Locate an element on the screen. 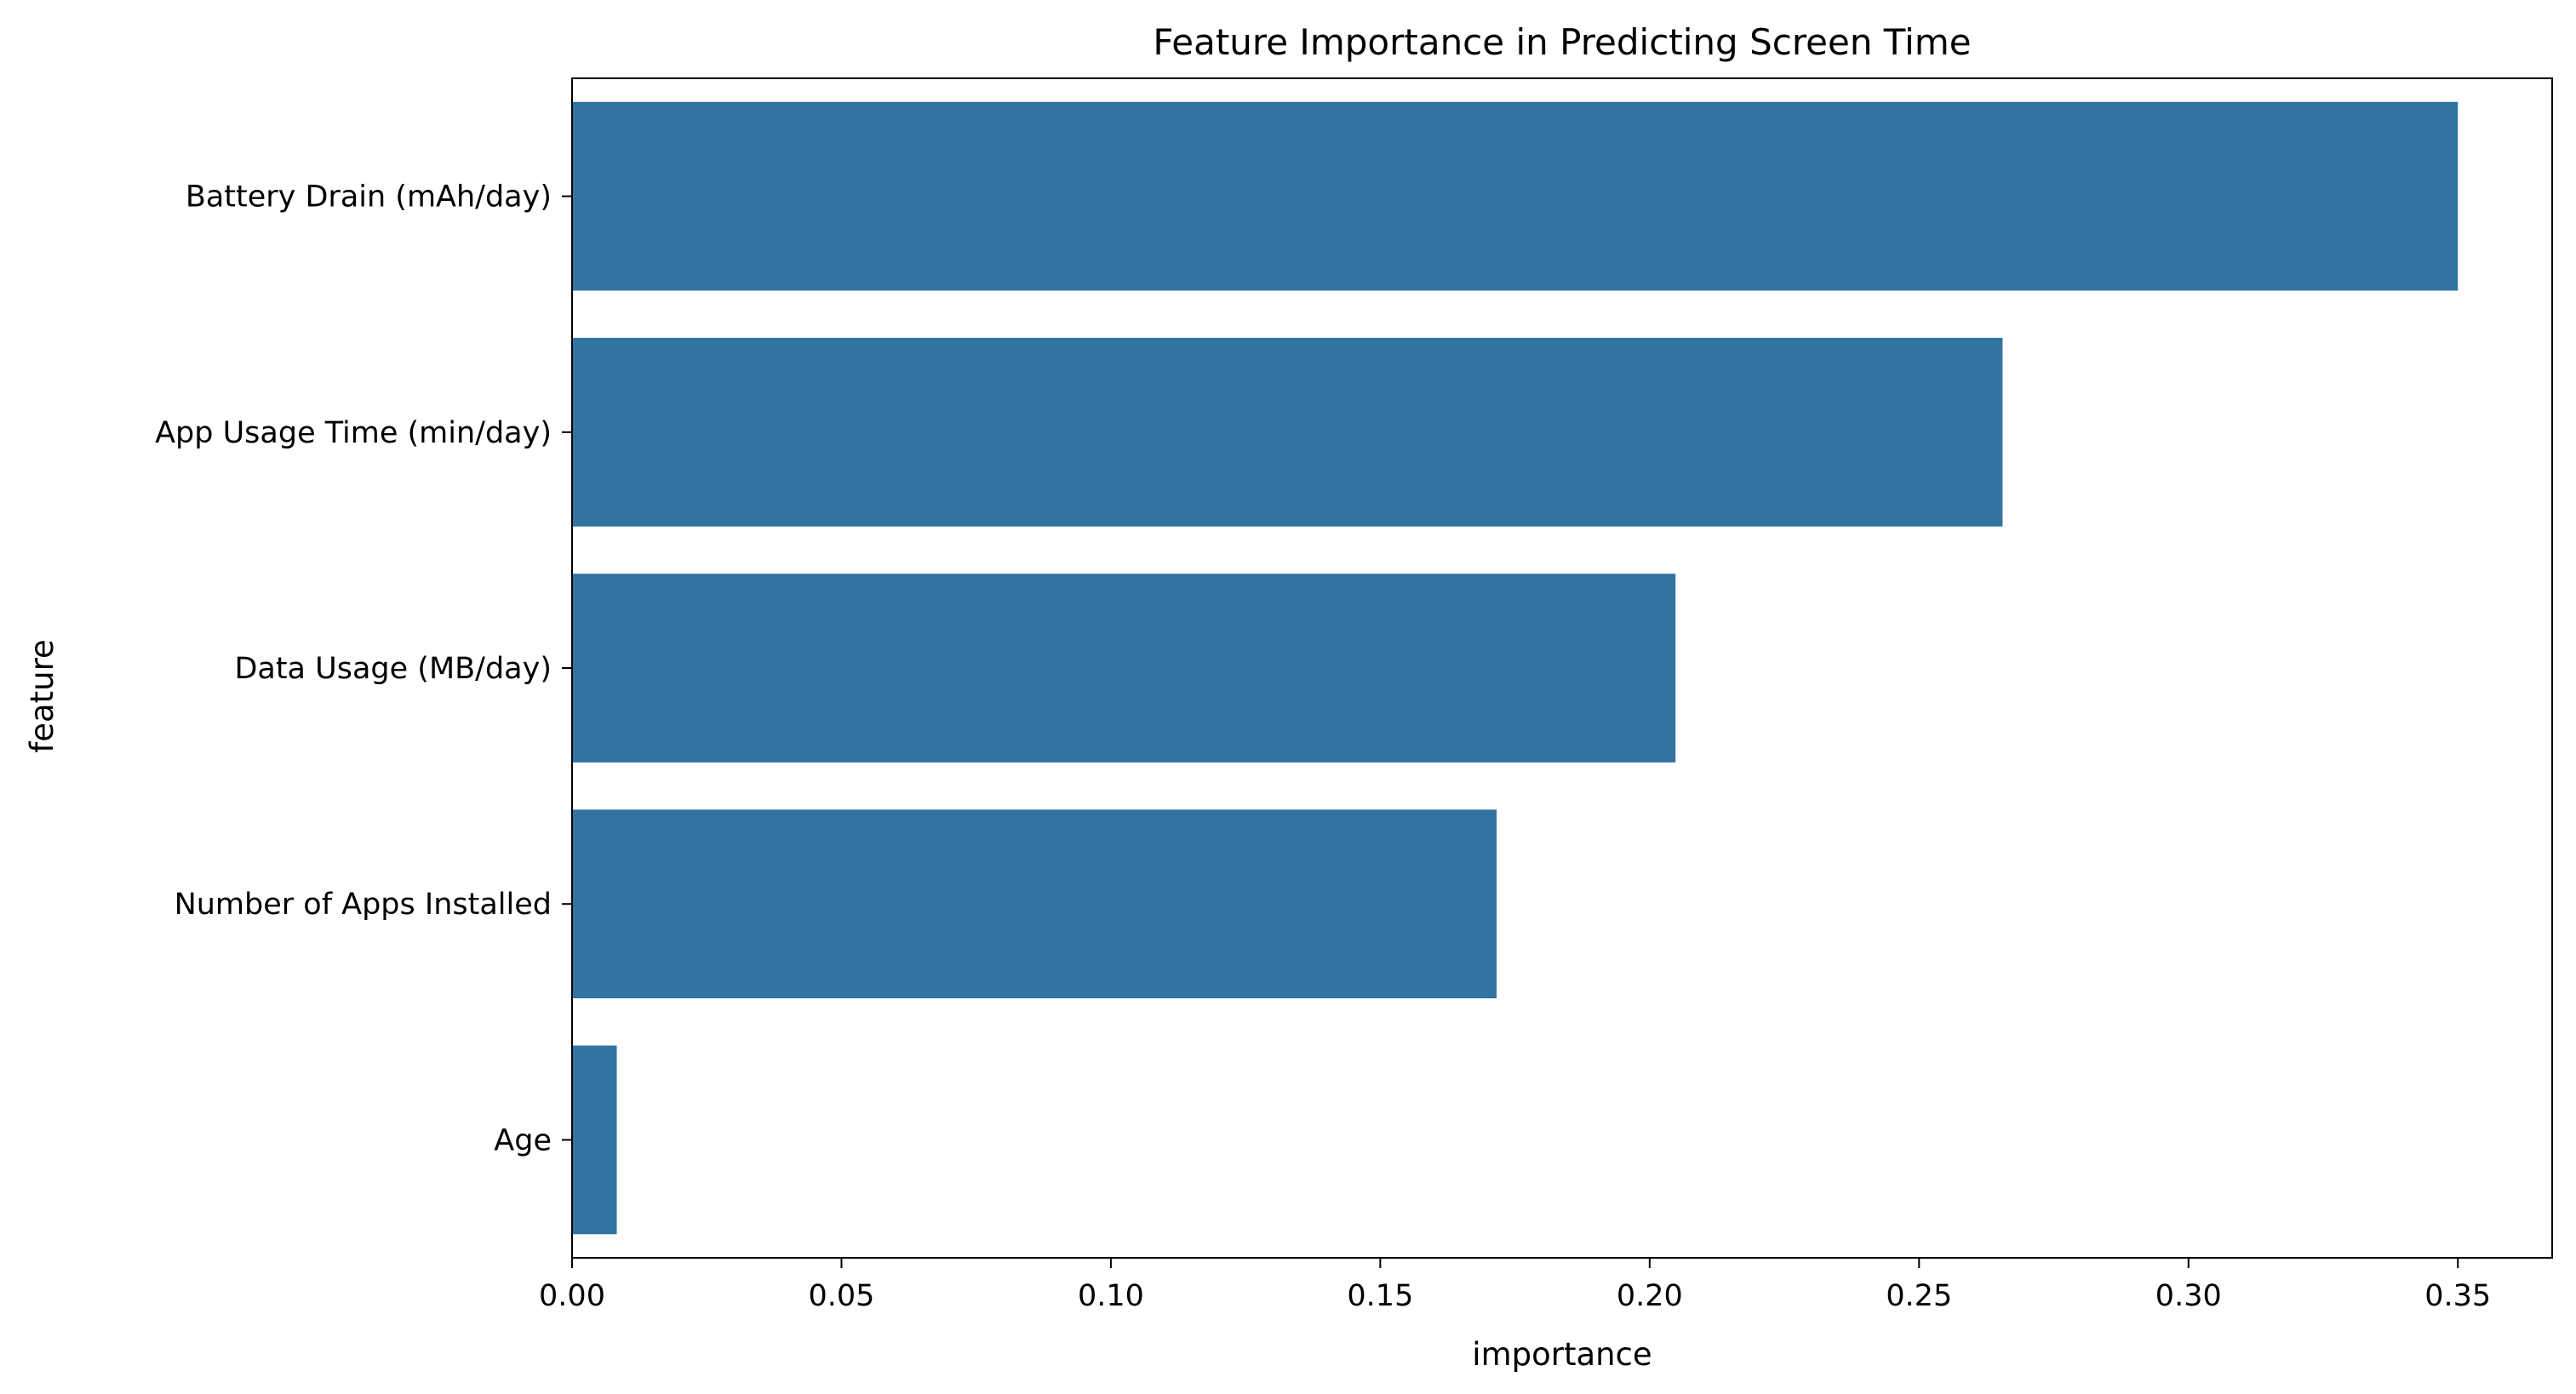 The height and width of the screenshot is (1394, 2576). x-tick-label-5: 0.25 is located at coordinates (1919, 1296).